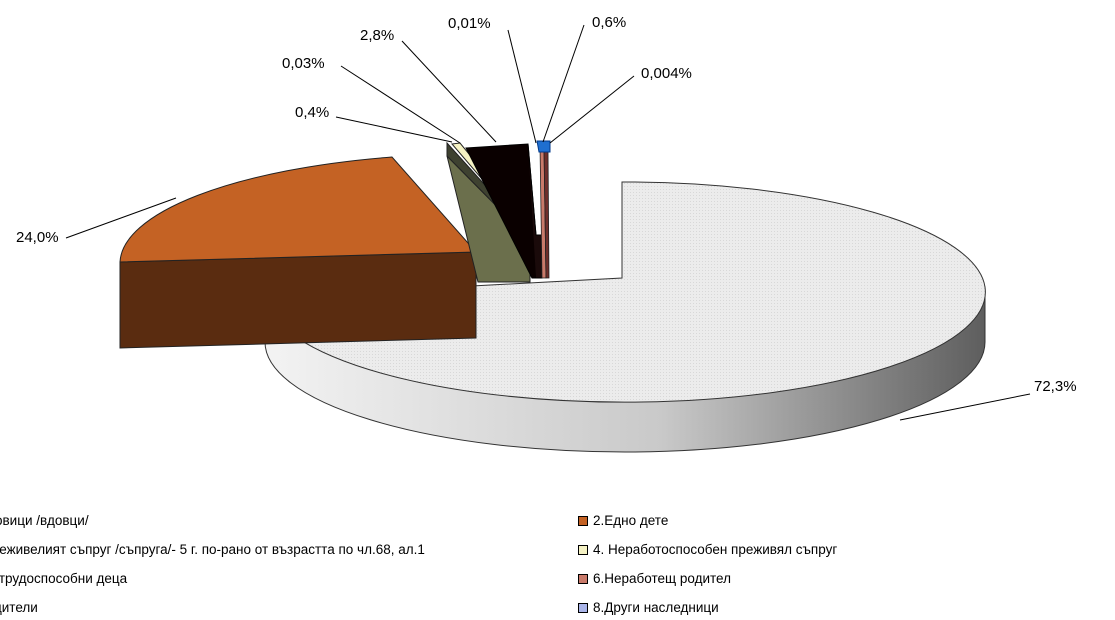 This screenshot has height=620, width=1115. Describe the element at coordinates (1055, 386) in the screenshot. I see `data-label-widows: 72,3%` at that location.